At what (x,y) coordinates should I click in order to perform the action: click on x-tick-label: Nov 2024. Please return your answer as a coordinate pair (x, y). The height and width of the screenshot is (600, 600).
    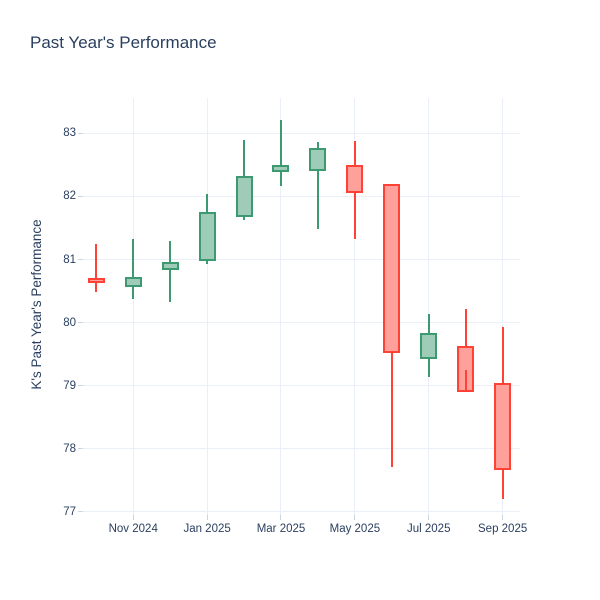
    Looking at the image, I should click on (133, 529).